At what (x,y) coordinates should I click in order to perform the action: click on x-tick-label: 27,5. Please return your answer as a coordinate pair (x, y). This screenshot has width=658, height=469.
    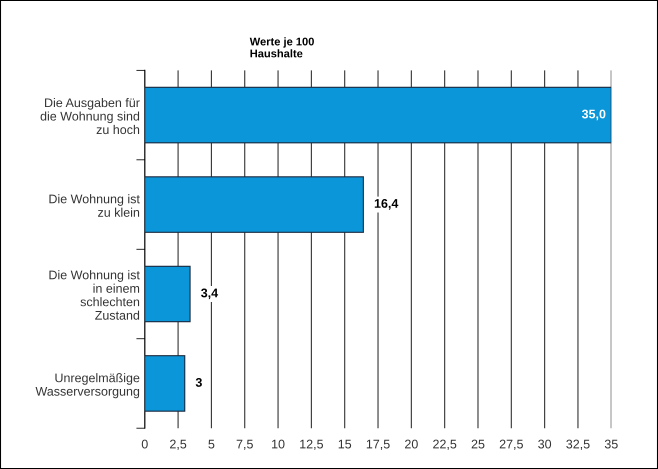
    Looking at the image, I should click on (511, 445).